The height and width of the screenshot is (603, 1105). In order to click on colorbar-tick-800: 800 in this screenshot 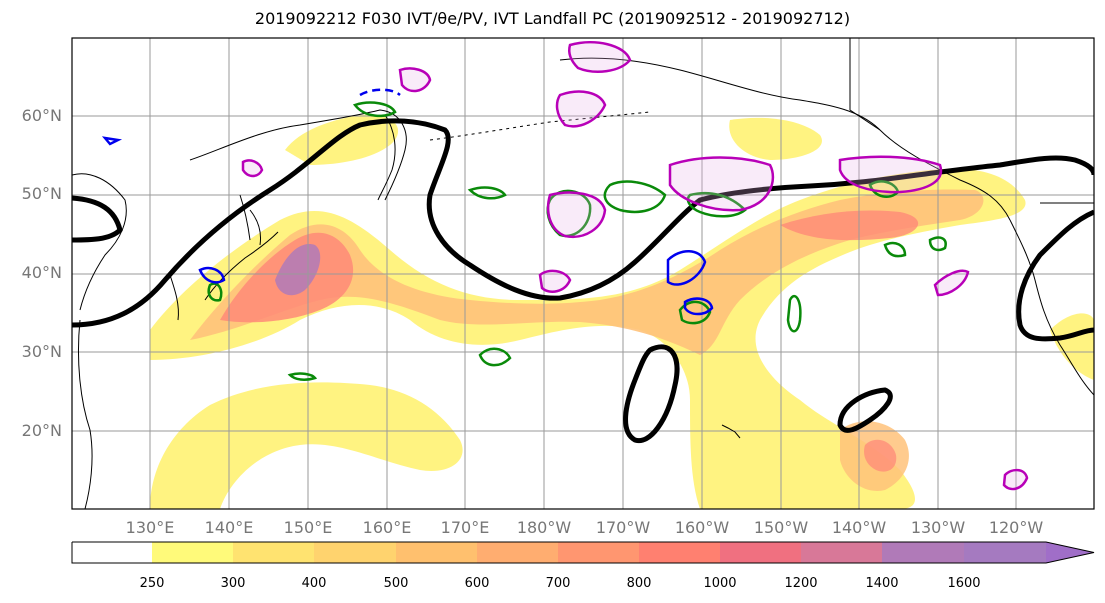, I will do `click(639, 583)`.